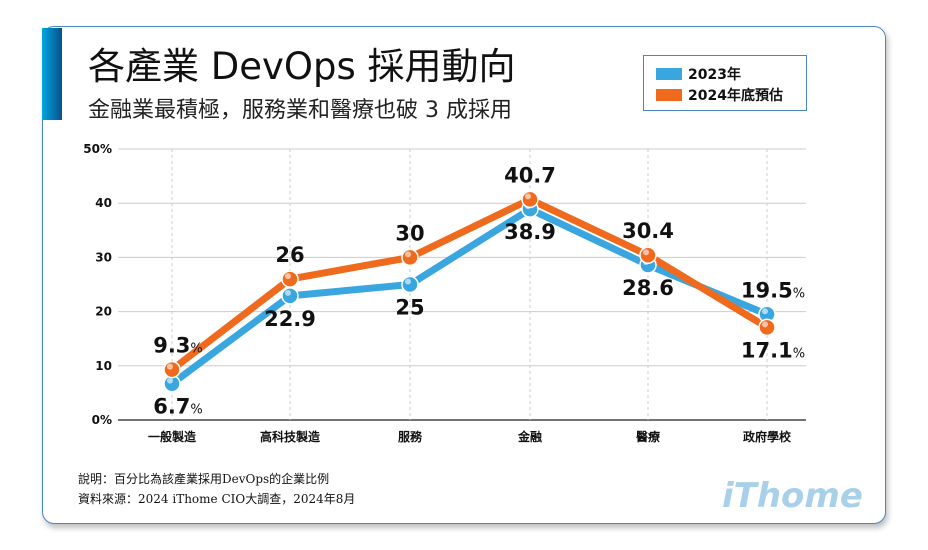 This screenshot has width=928, height=550. I want to click on data-label: 30.4, so click(648, 231).